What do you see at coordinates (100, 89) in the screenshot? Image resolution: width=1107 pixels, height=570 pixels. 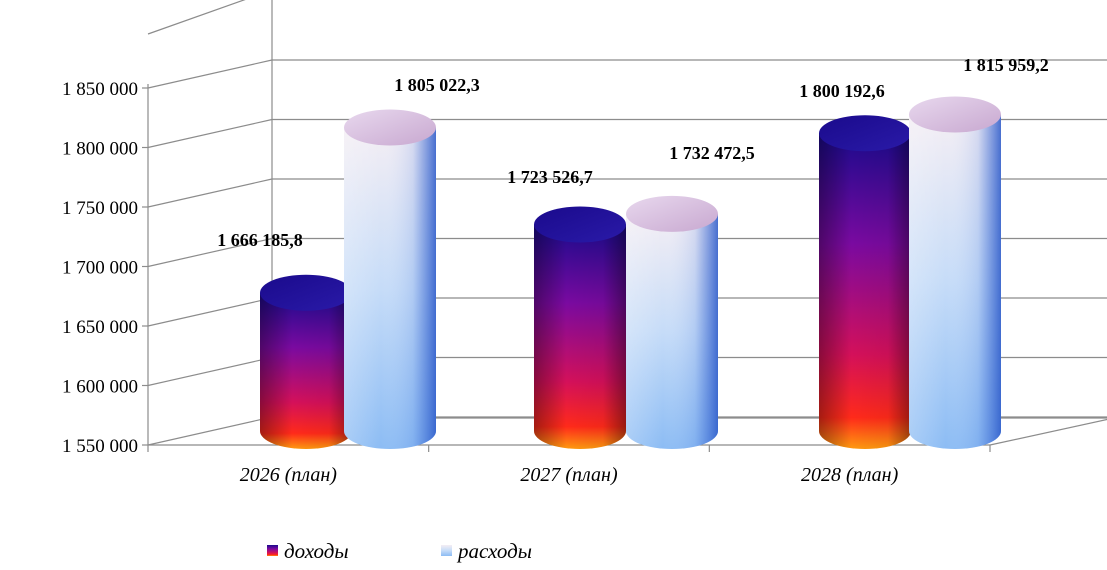 I see `y-tick-label: 1 850 000` at bounding box center [100, 89].